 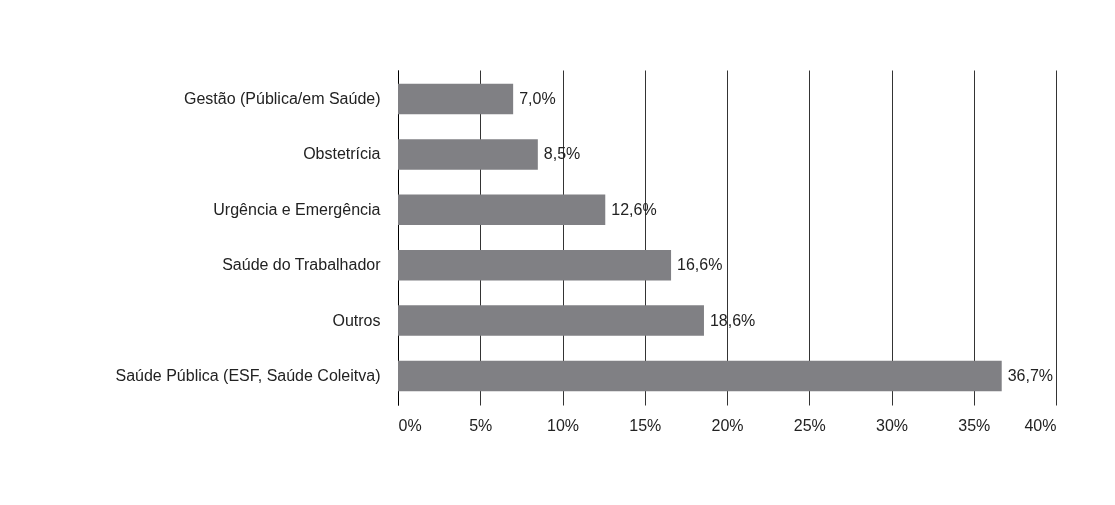 What do you see at coordinates (563, 425) in the screenshot?
I see `x-tick-label: 10%` at bounding box center [563, 425].